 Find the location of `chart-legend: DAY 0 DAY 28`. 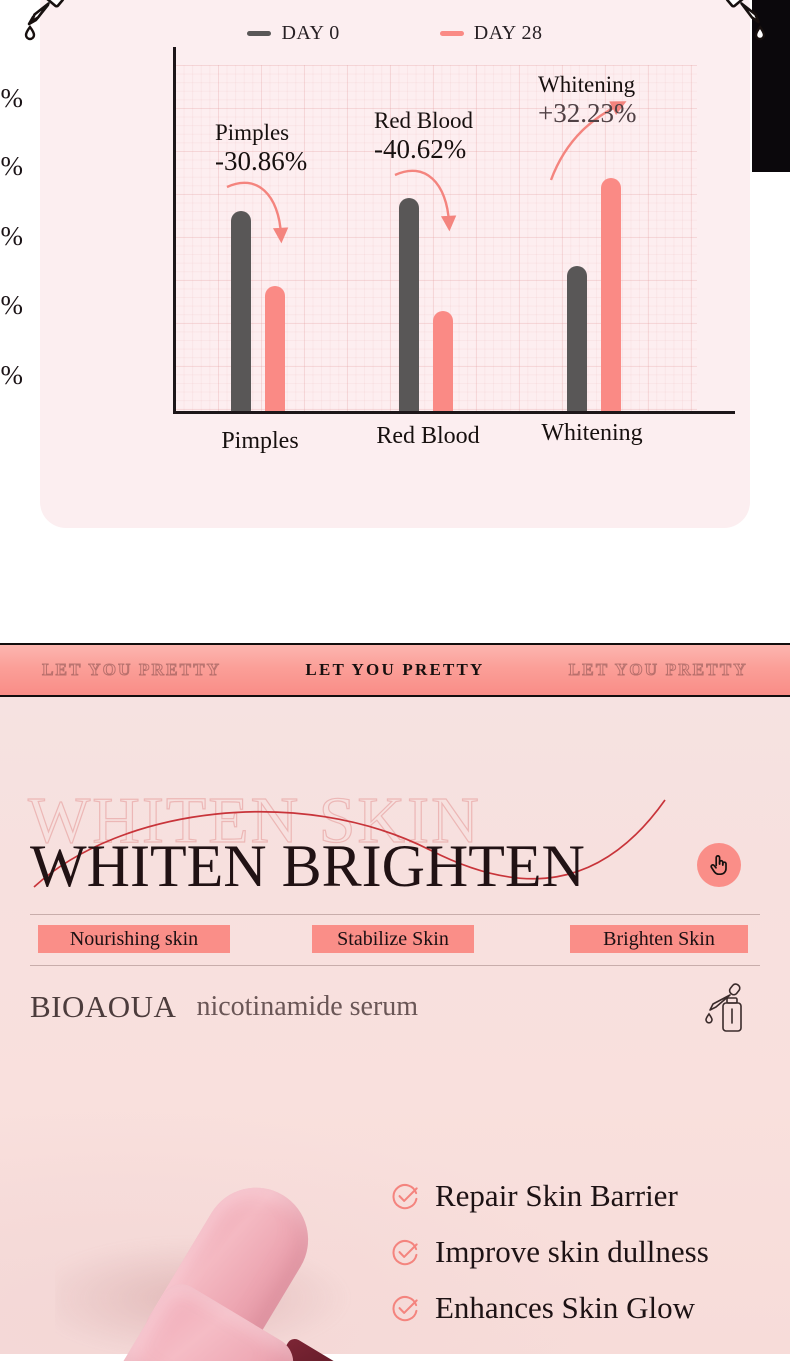

chart-legend: DAY 0 DAY 28 is located at coordinates (395, 33).